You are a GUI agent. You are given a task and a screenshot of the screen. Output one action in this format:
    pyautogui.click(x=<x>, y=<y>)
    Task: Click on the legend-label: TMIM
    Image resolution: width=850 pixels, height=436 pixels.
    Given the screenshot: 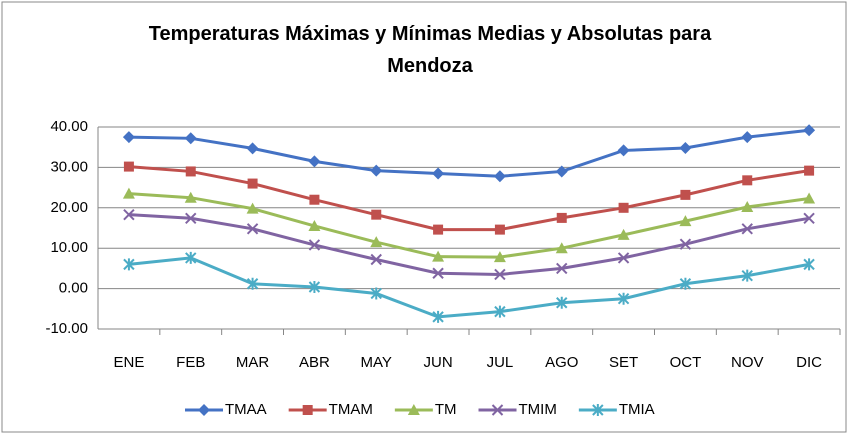 What is the action you would take?
    pyautogui.click(x=538, y=409)
    